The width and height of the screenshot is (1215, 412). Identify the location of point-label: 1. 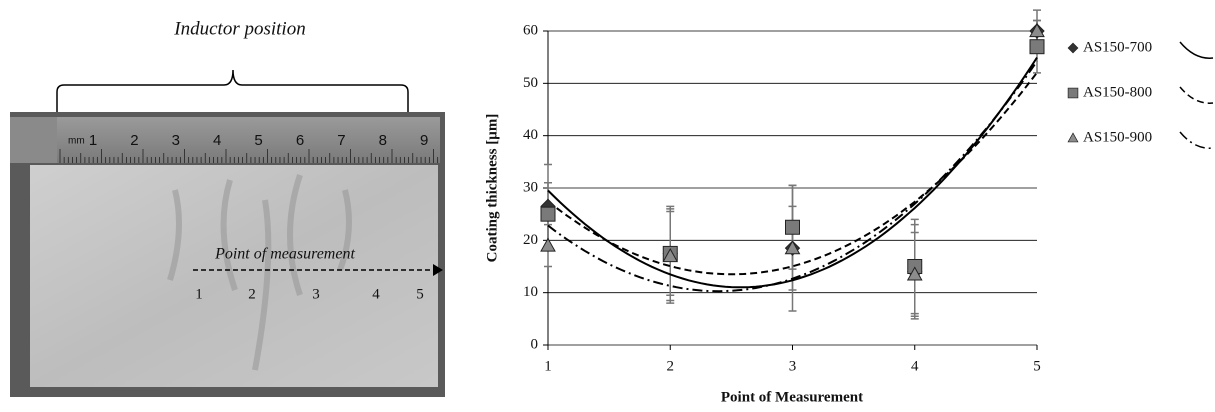
(199, 294).